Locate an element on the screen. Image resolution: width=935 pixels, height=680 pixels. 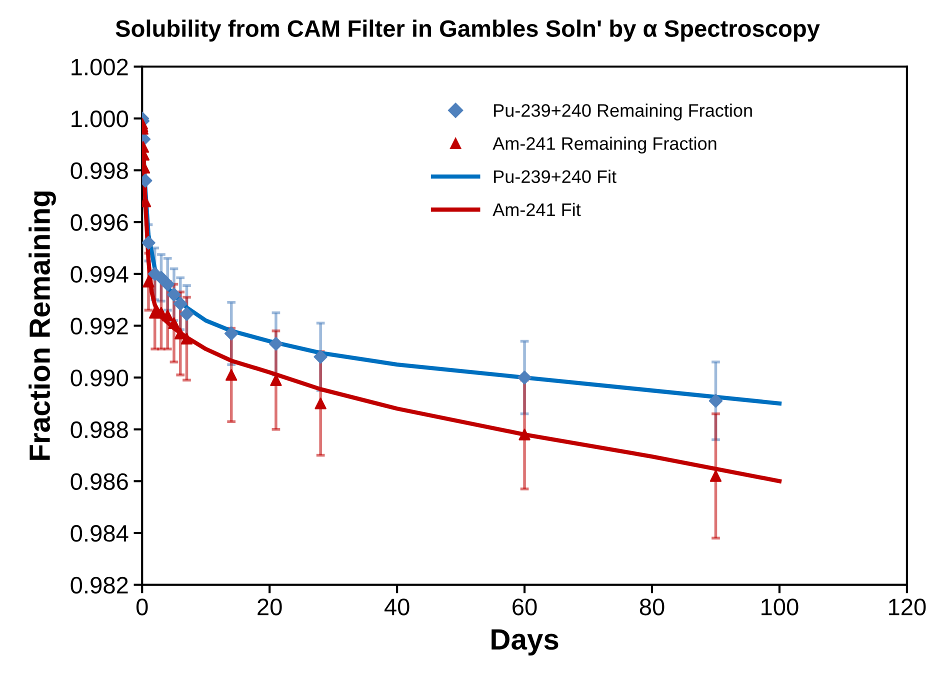
legend-label: Pu-239+240 Remaining Fraction is located at coordinates (623, 112).